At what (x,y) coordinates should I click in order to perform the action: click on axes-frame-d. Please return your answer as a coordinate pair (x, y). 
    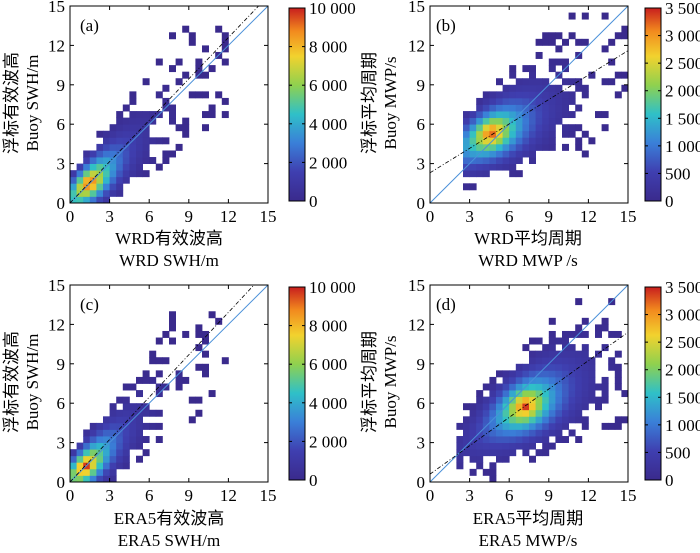
    Looking at the image, I should click on (529, 383).